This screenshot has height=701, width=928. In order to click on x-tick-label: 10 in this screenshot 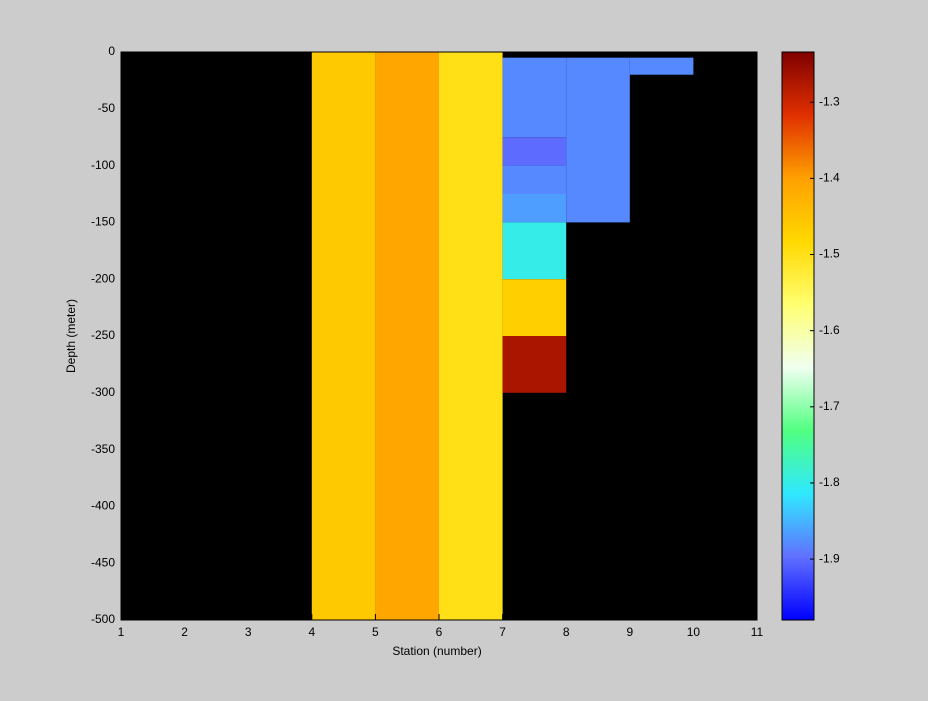, I will do `click(694, 632)`.